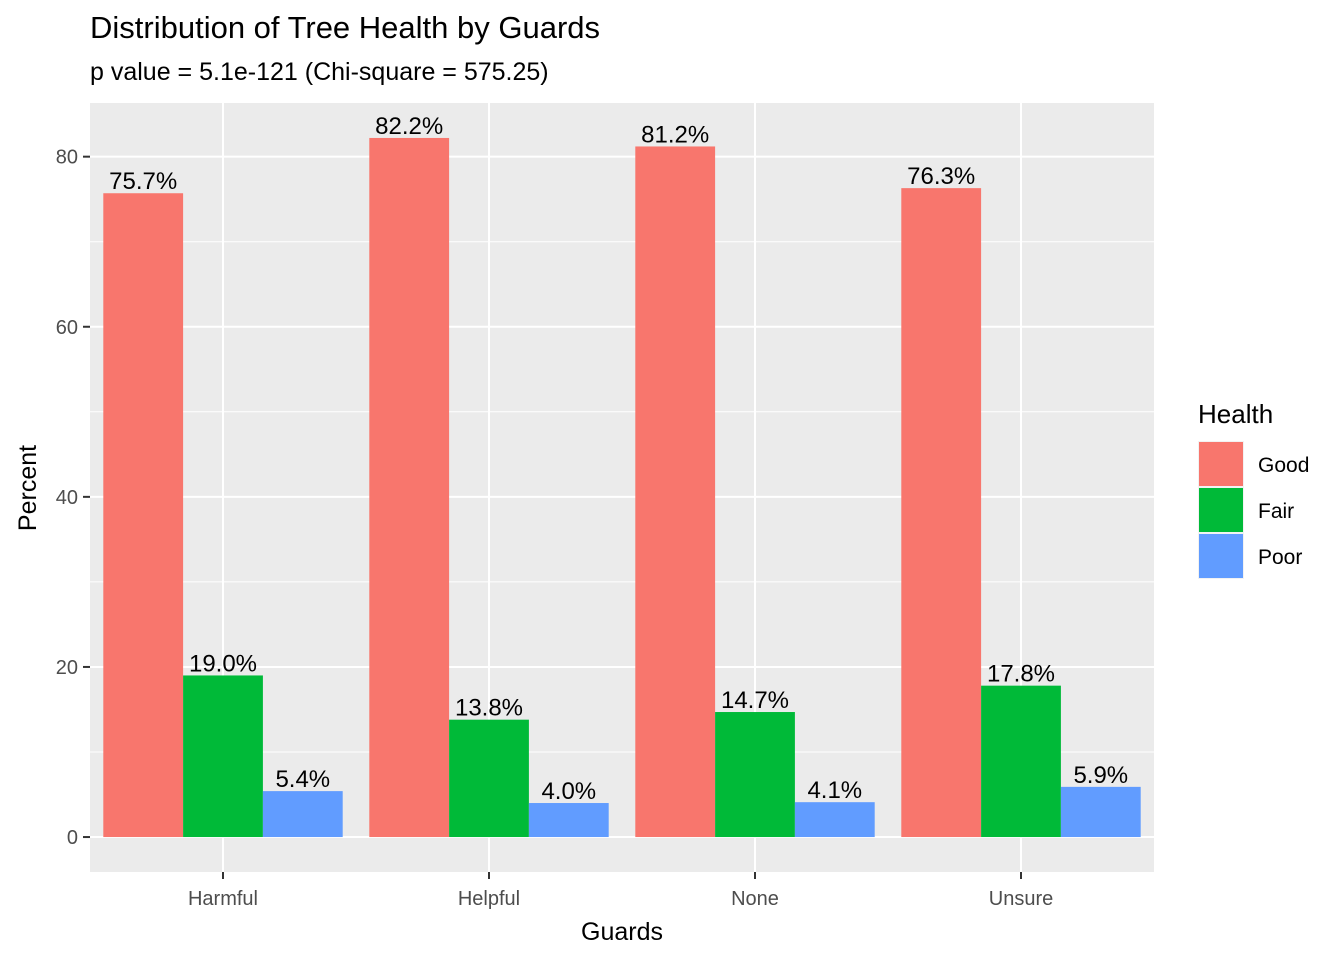 Image resolution: width=1344 pixels, height=960 pixels. Describe the element at coordinates (72, 838) in the screenshot. I see `y-tick-label: 0` at that location.